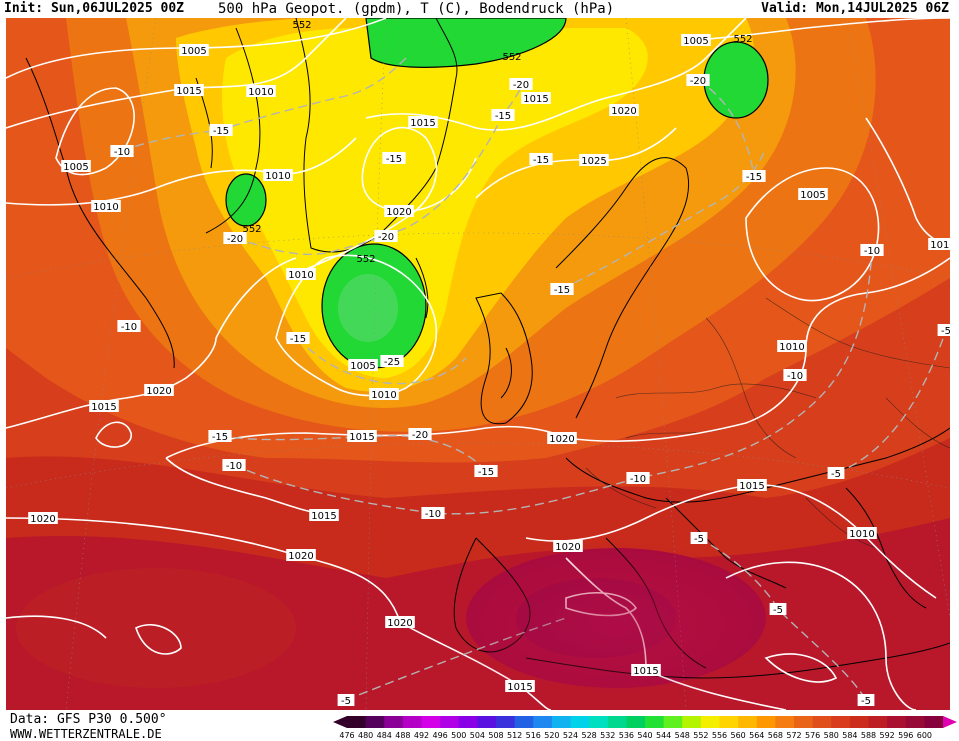 Image resolution: width=959 pixels, height=741 pixels. I want to click on pressure-label: 1005, so click(194, 50).